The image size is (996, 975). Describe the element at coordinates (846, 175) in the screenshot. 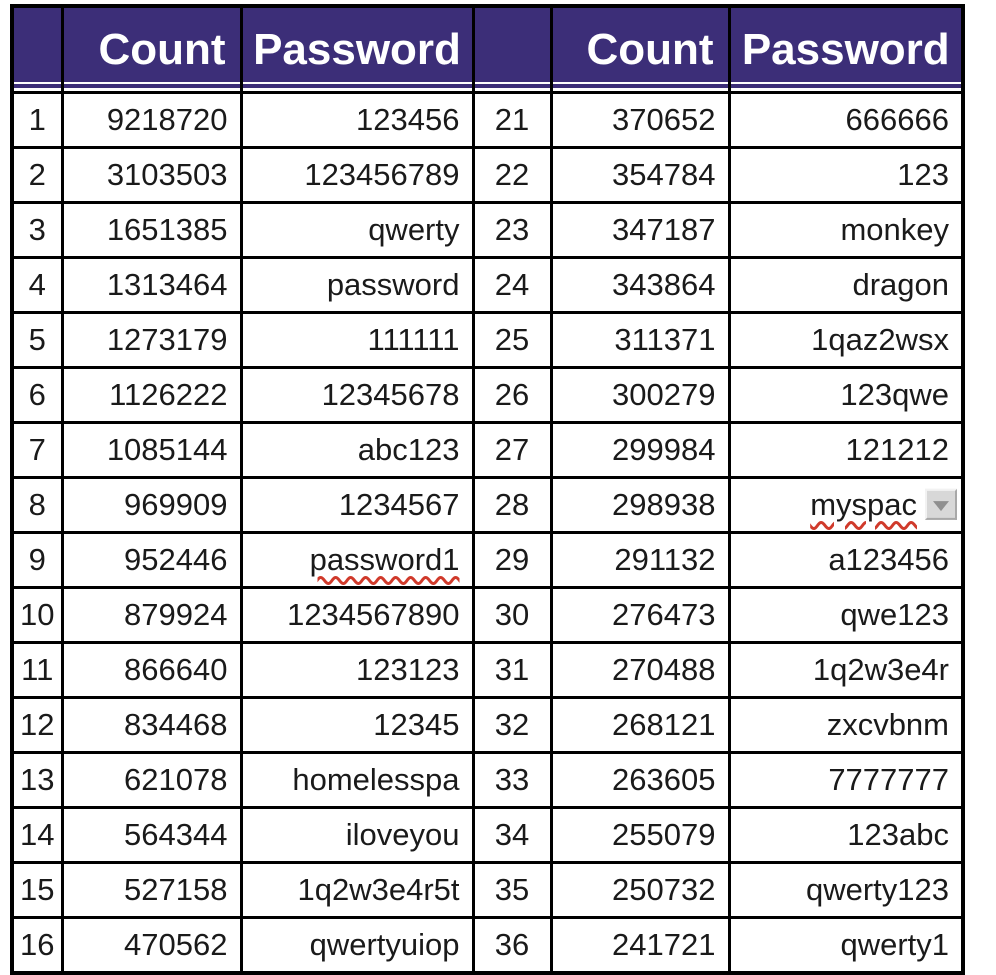

I see `password-cell: 123` at that location.